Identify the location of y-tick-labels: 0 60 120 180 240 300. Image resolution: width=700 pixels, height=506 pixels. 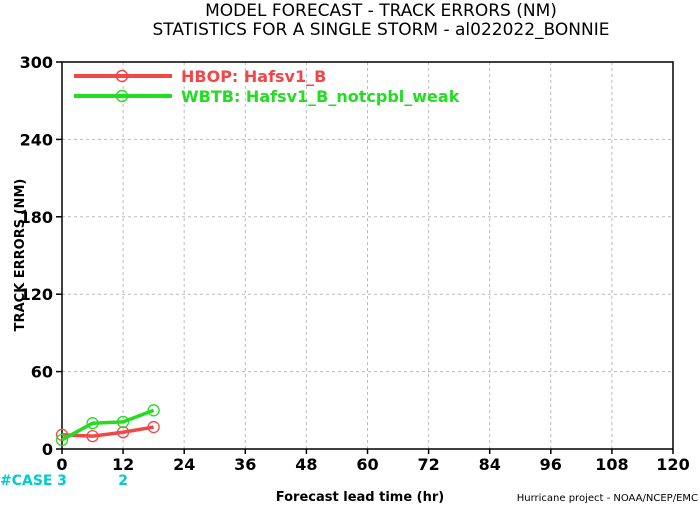
(41, 256).